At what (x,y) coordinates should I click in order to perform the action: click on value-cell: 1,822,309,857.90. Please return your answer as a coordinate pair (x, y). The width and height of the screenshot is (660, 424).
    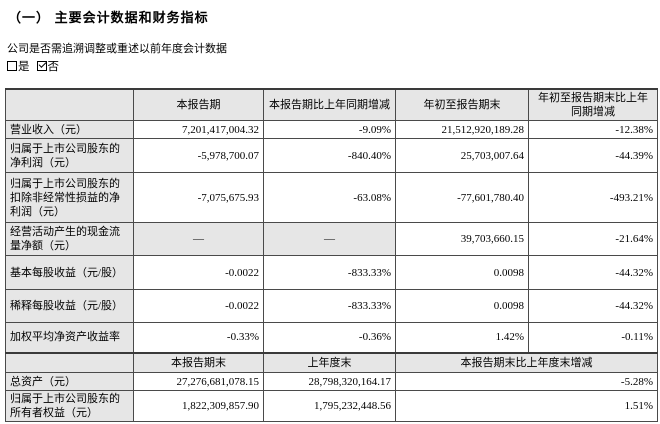
    Looking at the image, I should click on (198, 406).